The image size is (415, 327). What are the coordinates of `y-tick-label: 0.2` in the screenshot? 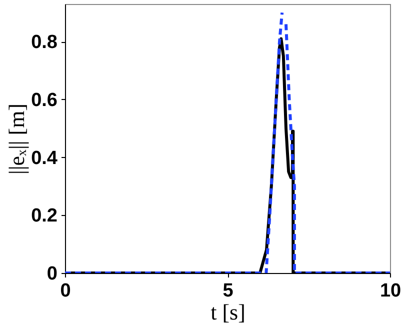 It's located at (44, 216).